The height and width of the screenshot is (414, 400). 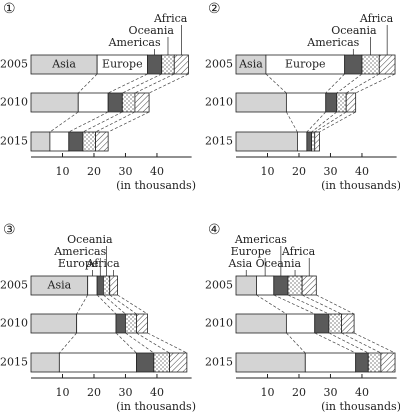 I want to click on series-label: Asia, so click(x=240, y=263).